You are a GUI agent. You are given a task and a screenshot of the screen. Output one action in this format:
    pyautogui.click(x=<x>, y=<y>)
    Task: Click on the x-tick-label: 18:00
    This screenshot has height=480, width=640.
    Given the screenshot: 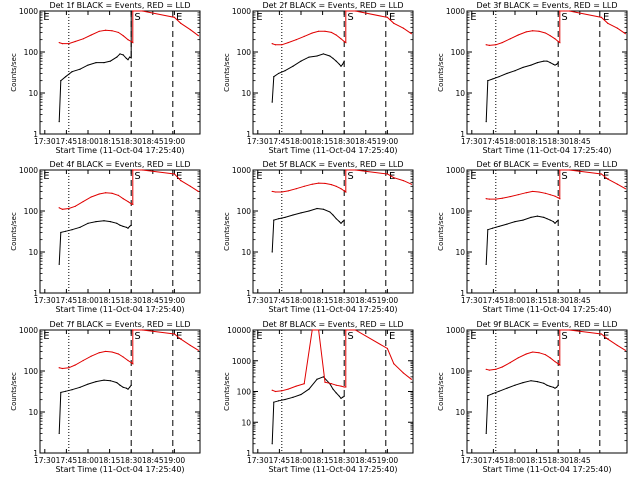 What is the action you would take?
    pyautogui.click(x=301, y=300)
    